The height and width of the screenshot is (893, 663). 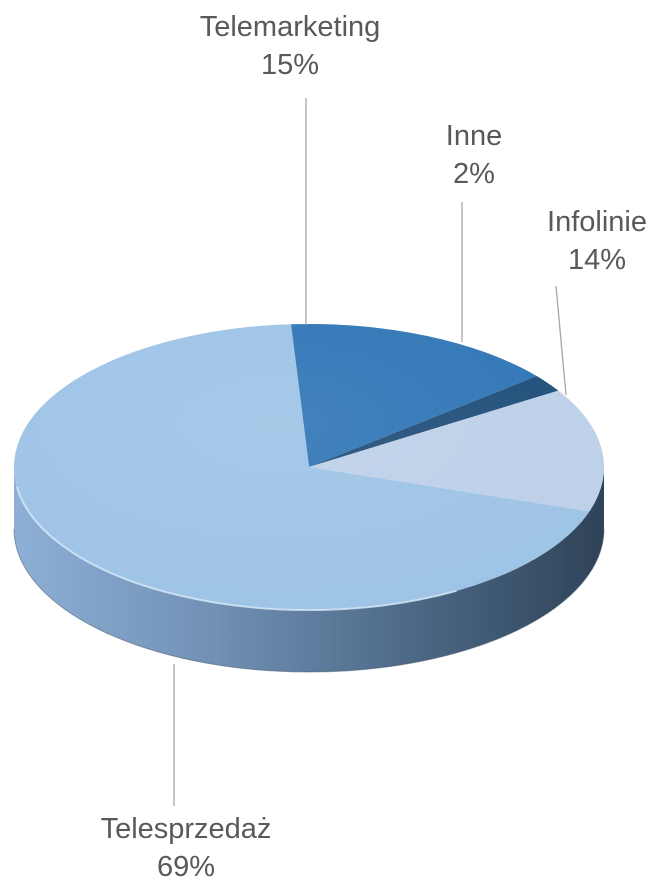 I want to click on data-label-infolinie: Infolinie 14%, so click(x=597, y=241).